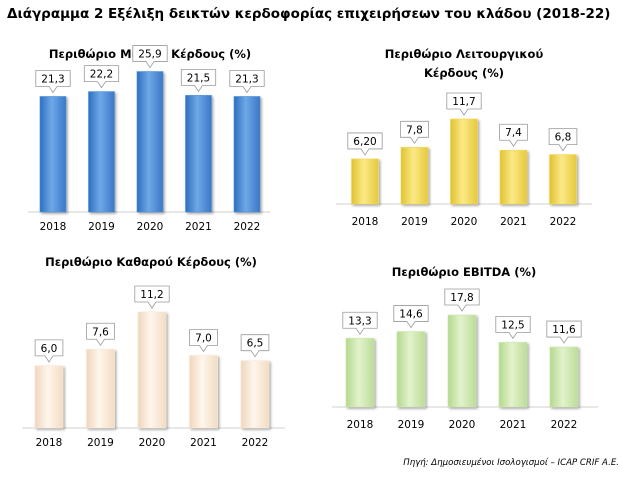  I want to click on x-tick-ebitda-margin-2020: 2020, so click(462, 425).